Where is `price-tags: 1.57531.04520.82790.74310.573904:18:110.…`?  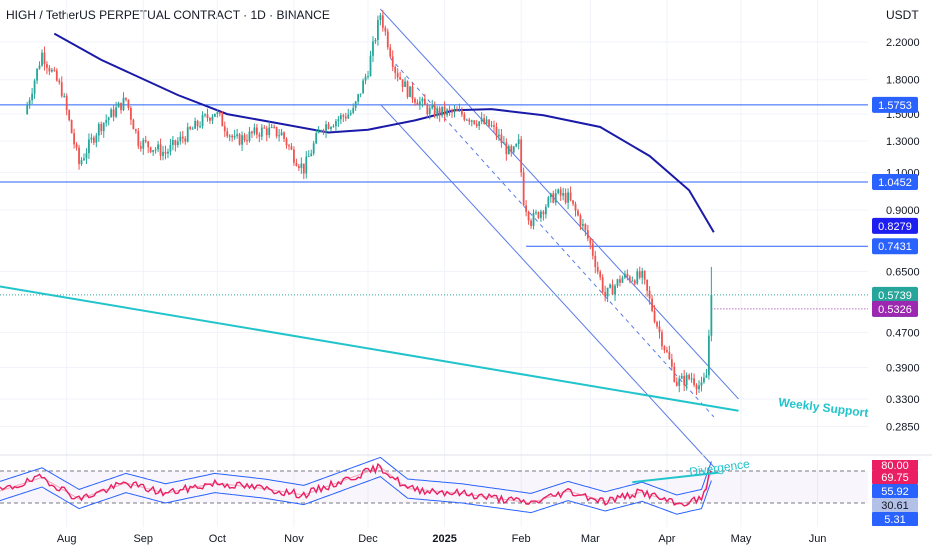
price-tags: 1.57531.04520.82790.74310.573904:18:110.… is located at coordinates (895, 311).